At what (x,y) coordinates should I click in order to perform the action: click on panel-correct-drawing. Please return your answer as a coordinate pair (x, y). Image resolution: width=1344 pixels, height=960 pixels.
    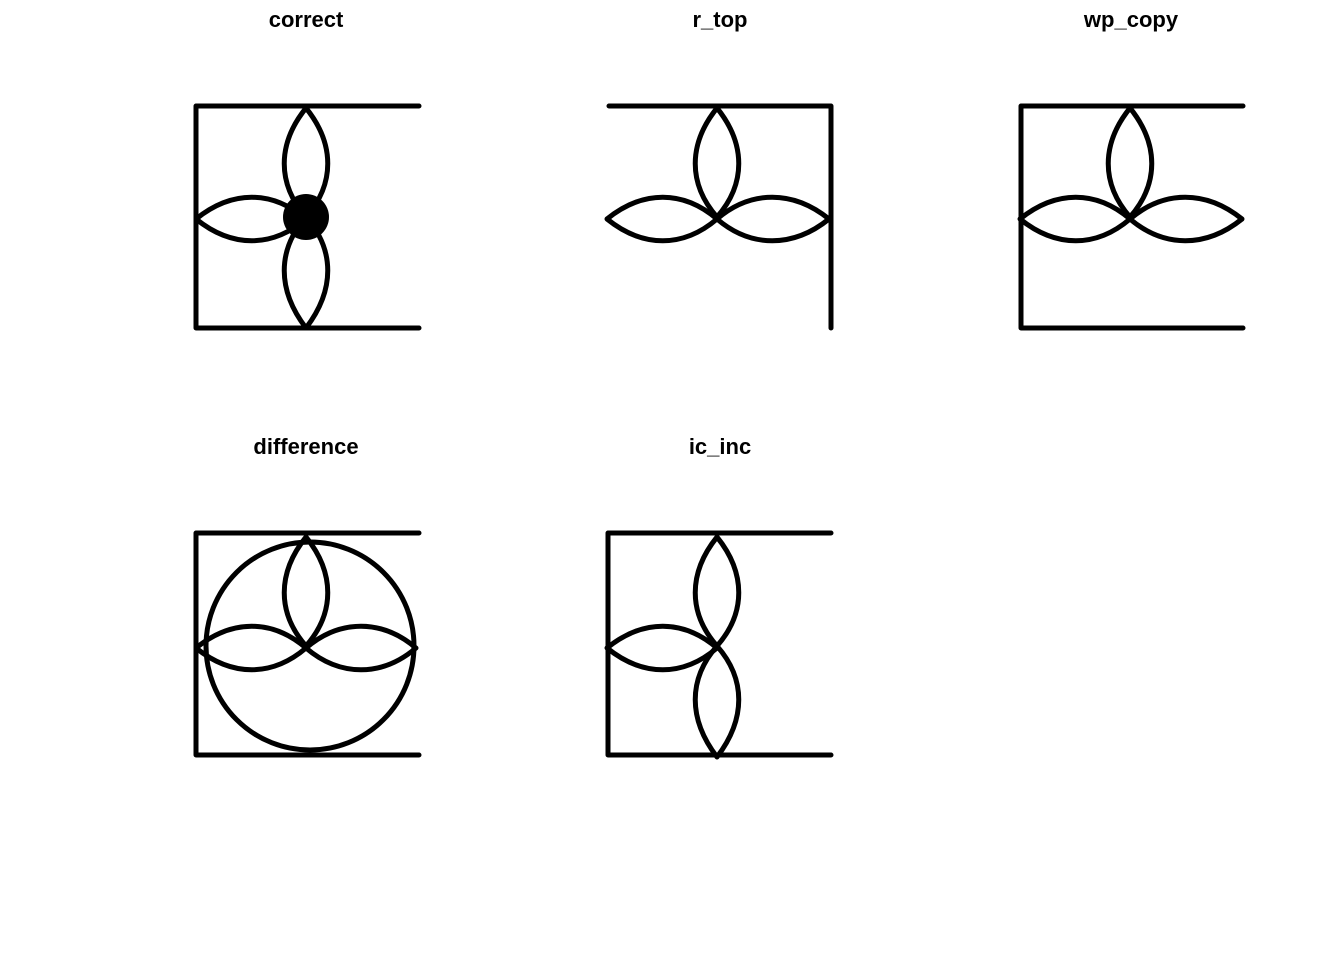
    Looking at the image, I should click on (307, 217).